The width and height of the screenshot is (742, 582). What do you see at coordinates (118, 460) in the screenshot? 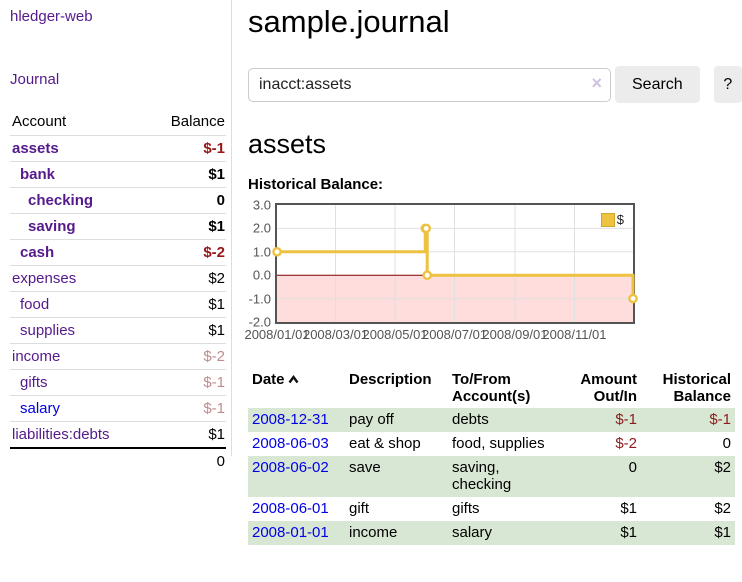
I see `accounts-total-row: 0` at bounding box center [118, 460].